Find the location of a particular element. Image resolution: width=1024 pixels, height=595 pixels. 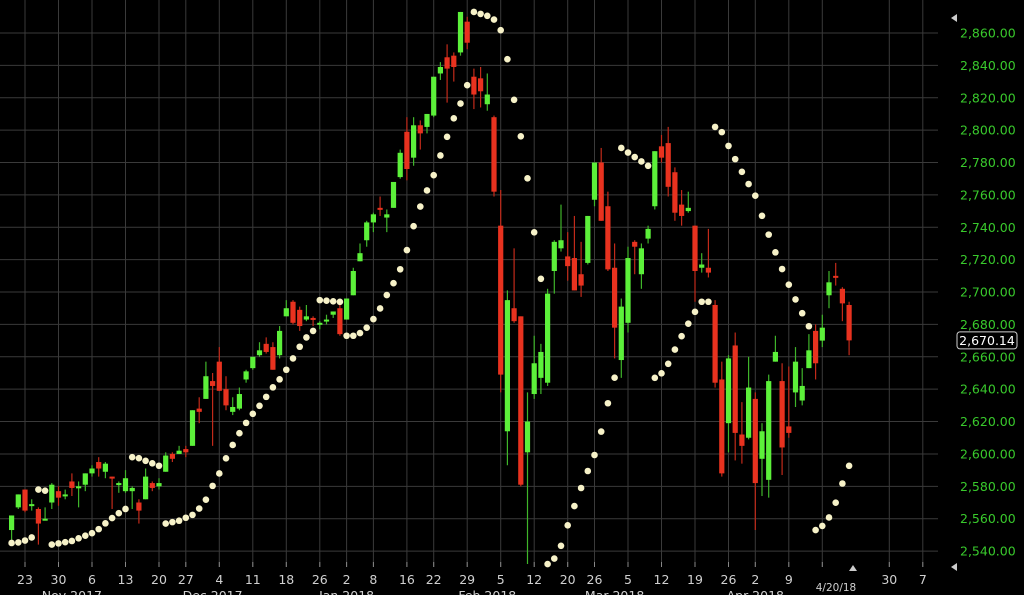

x-tick-label: 13 is located at coordinates (126, 579).